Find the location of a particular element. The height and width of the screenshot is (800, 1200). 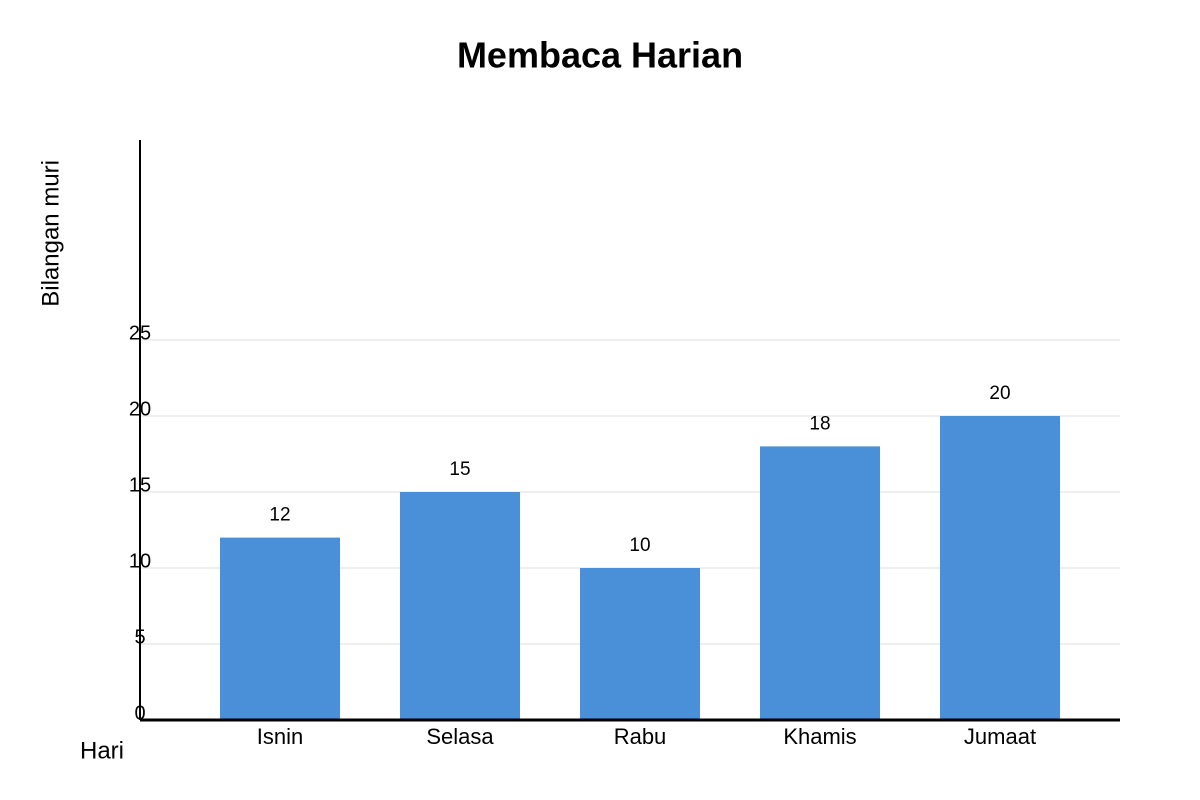

x-tick-label: Selasa is located at coordinates (460, 736).